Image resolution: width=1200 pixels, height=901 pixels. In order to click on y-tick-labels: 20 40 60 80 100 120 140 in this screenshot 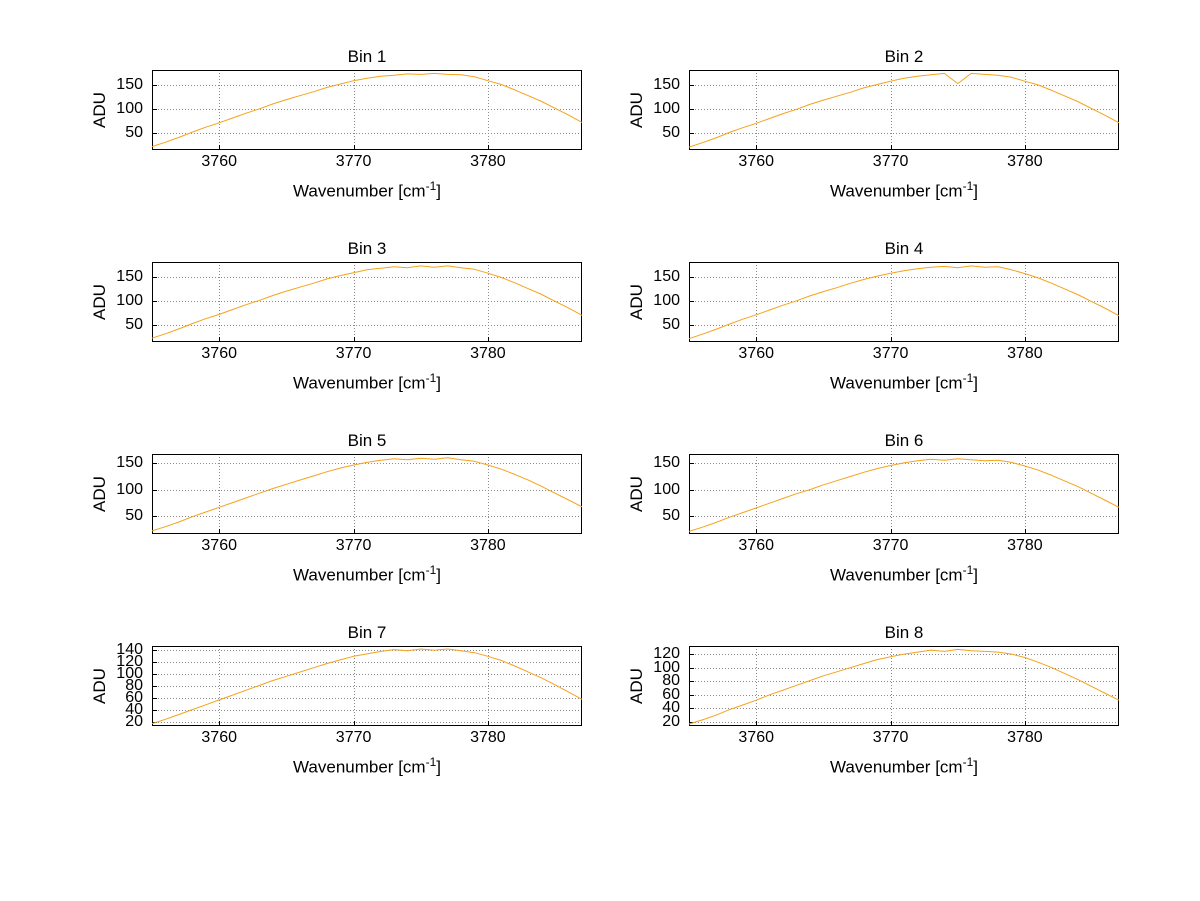, I will do `click(130, 685)`.